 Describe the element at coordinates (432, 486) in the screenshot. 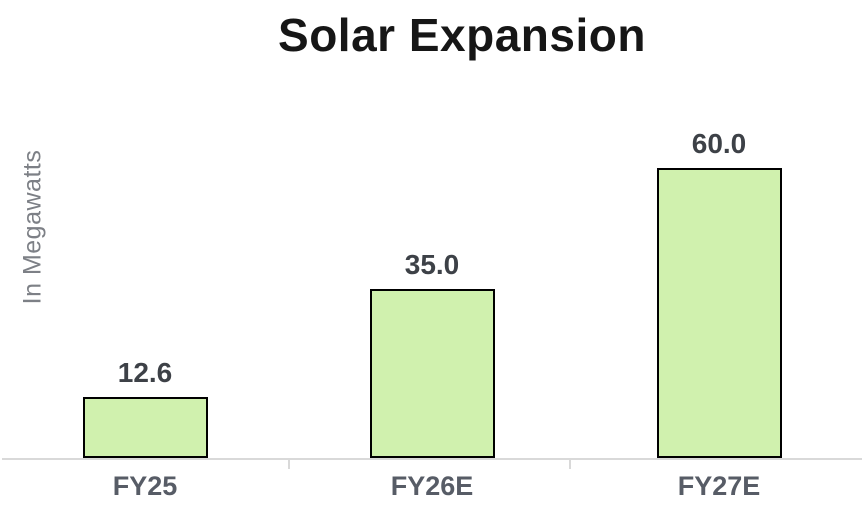

I see `category-label-fy26e: FY26E` at that location.